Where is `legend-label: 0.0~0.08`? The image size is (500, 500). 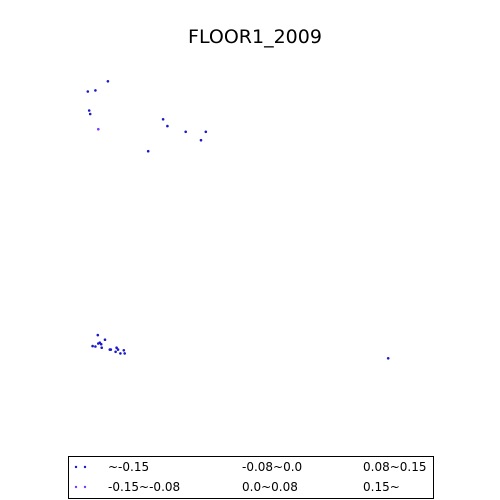 legend-label: 0.0~0.08 is located at coordinates (270, 487).